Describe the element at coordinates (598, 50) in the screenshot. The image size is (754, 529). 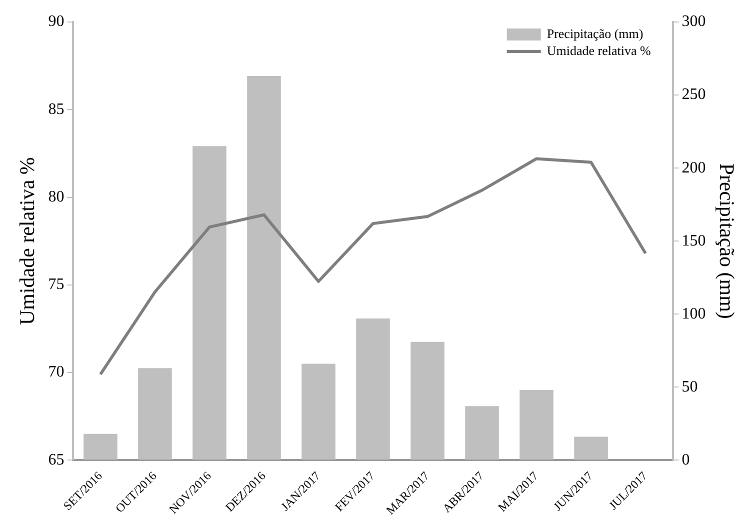
I see `legend-label: Umidade relativa %` at that location.